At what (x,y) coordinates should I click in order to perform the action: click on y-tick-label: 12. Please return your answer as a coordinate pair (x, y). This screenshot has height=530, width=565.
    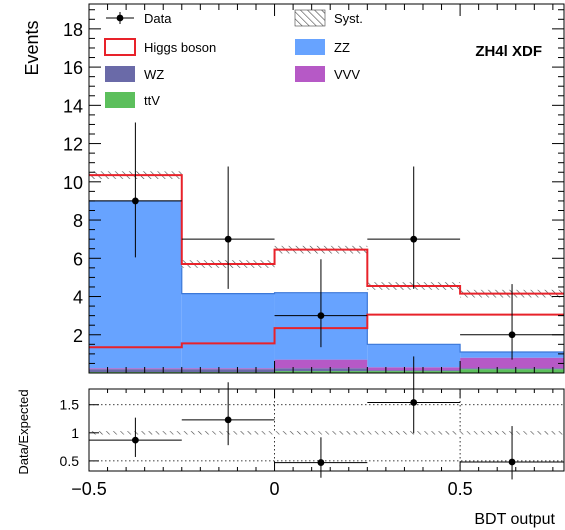
    Looking at the image, I should click on (73, 145).